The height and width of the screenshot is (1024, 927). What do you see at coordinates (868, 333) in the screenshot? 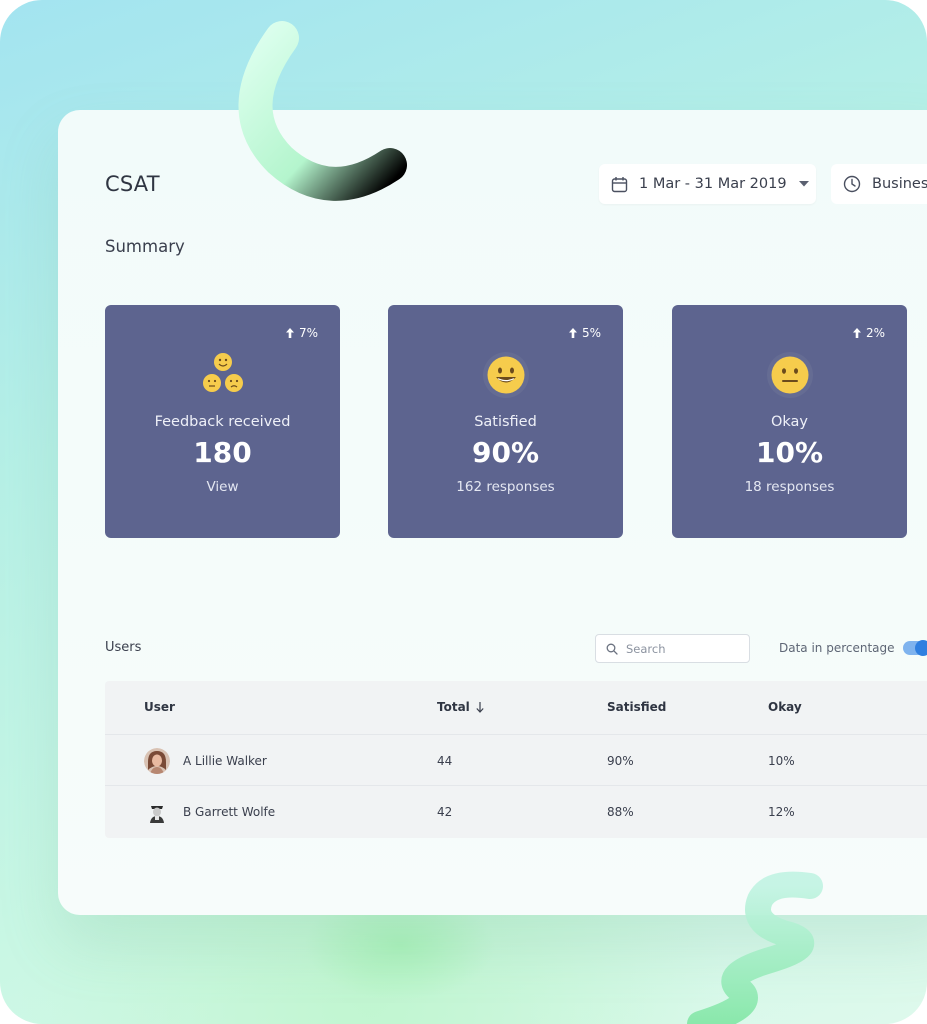
I see `trend-indicator: 2%` at bounding box center [868, 333].